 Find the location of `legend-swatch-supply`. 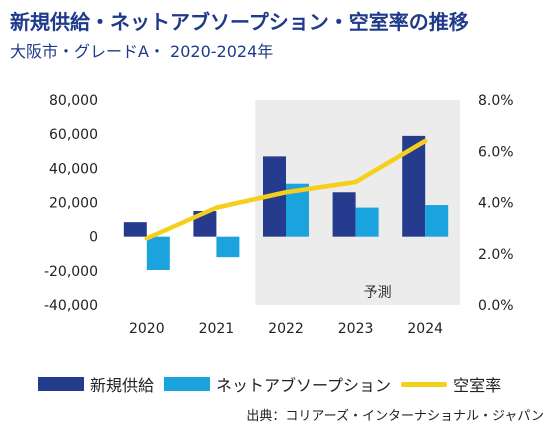

legend-swatch-supply is located at coordinates (61, 384).